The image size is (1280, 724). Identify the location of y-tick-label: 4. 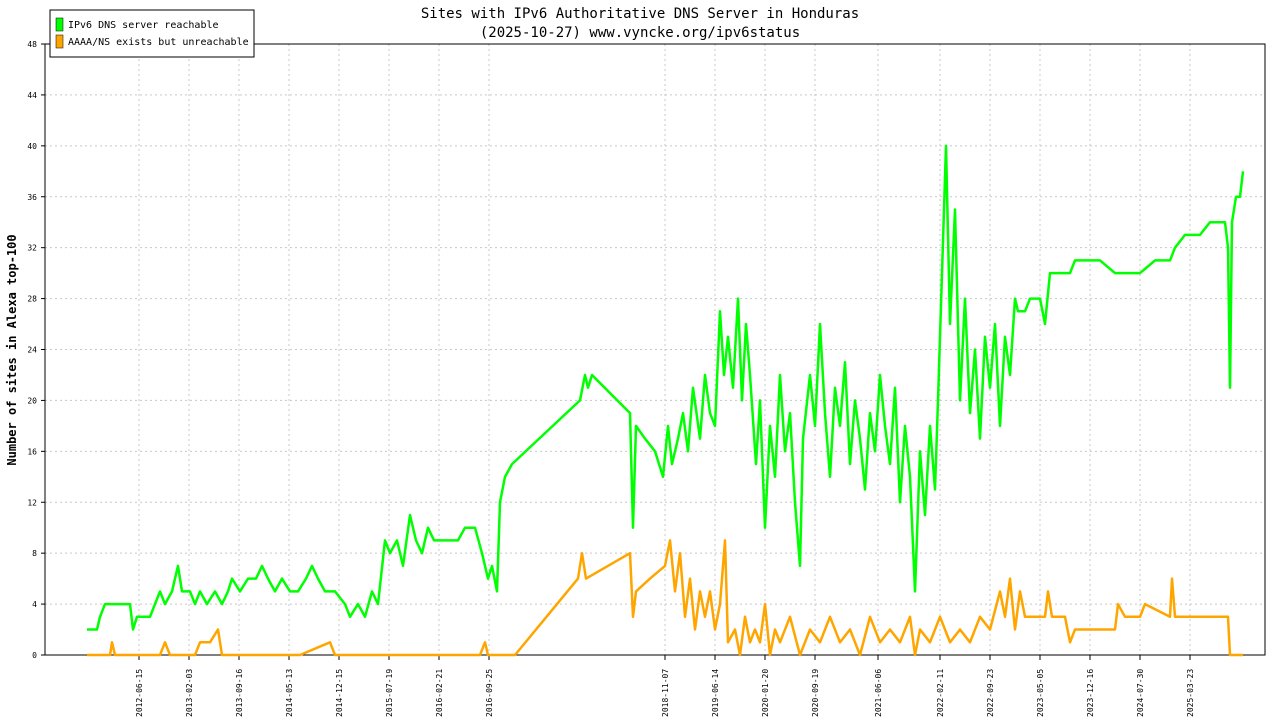
(34, 604).